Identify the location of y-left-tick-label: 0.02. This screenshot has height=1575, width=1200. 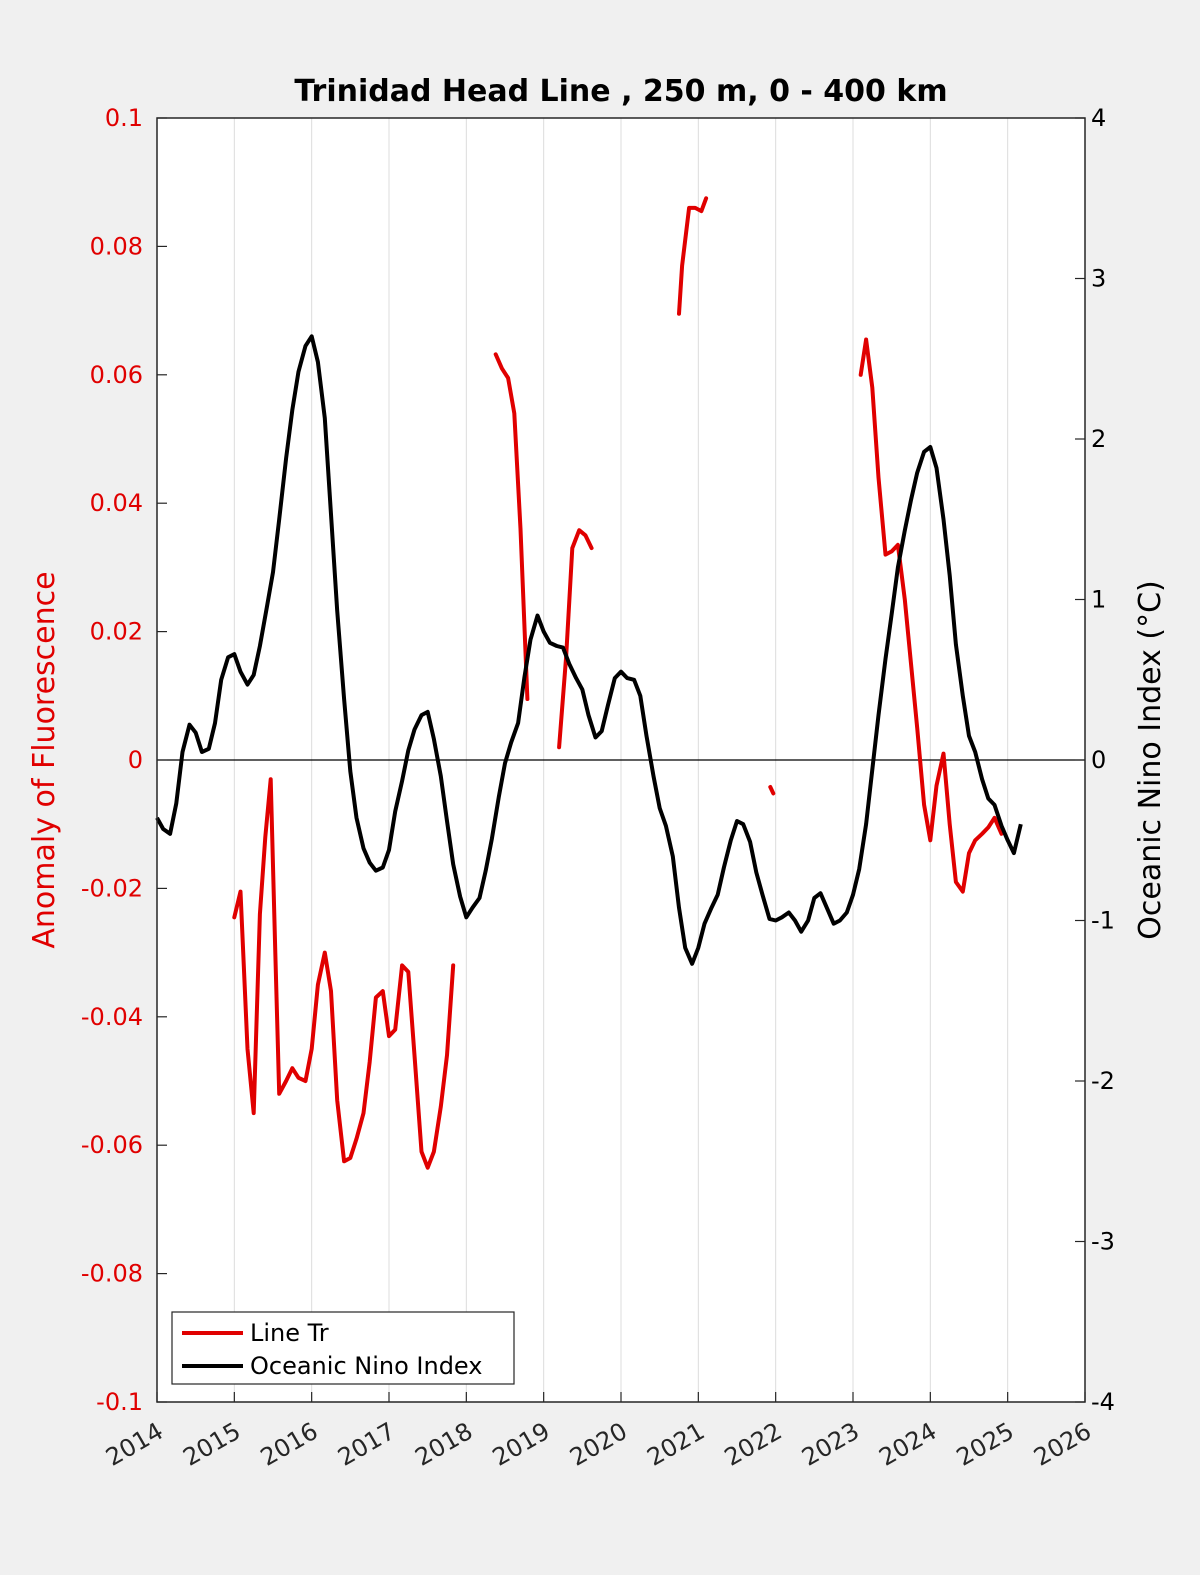
(116, 632).